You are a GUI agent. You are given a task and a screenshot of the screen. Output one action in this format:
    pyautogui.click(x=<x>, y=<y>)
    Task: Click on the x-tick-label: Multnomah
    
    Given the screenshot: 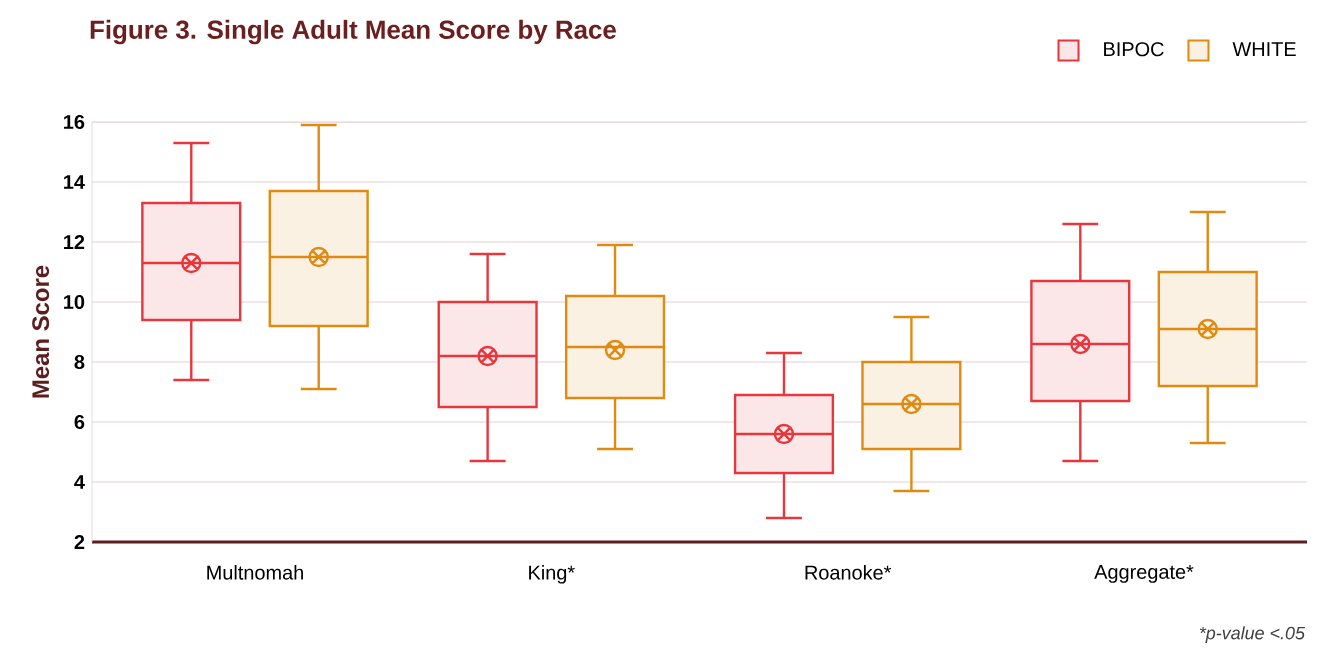 What is the action you would take?
    pyautogui.click(x=255, y=572)
    